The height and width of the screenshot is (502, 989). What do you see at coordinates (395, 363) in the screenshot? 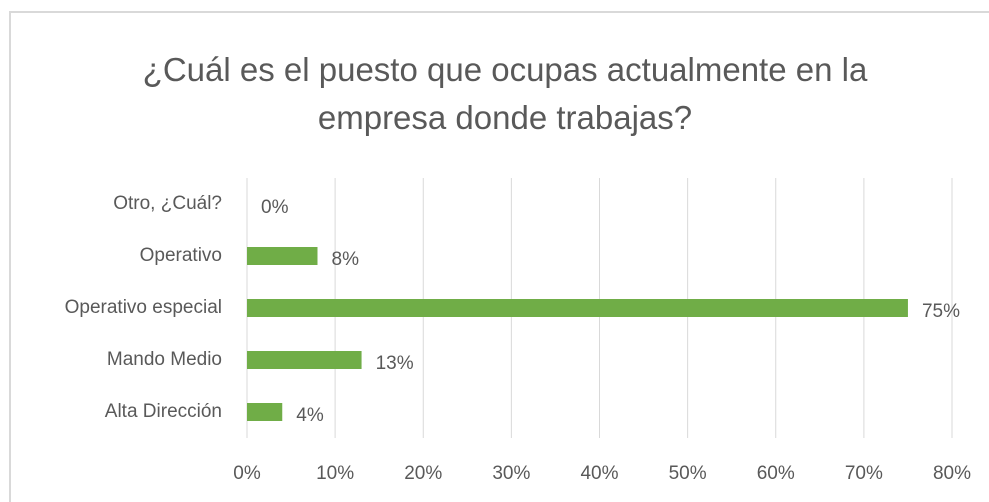
I see `data-label: 13%` at bounding box center [395, 363].